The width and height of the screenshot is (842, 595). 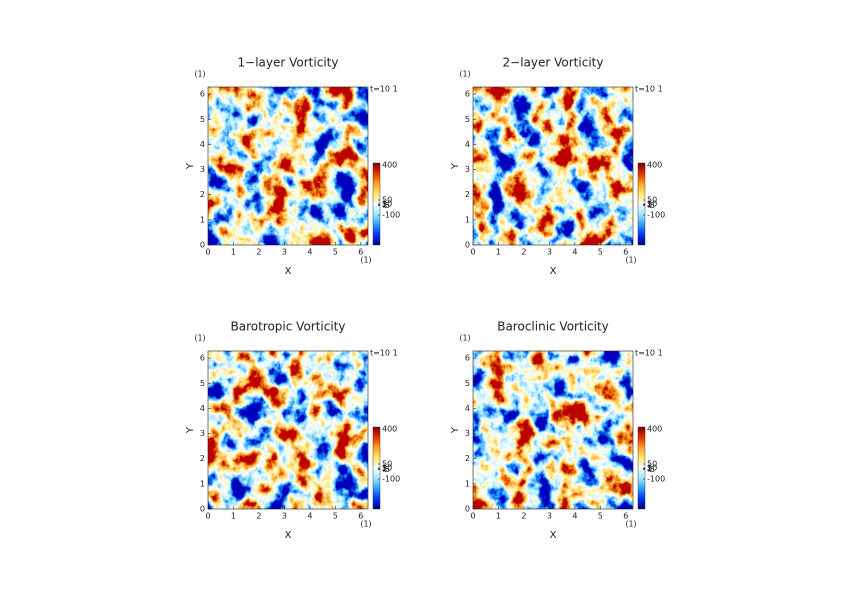 What do you see at coordinates (365, 260) in the screenshot?
I see `x-unit: (1)` at bounding box center [365, 260].